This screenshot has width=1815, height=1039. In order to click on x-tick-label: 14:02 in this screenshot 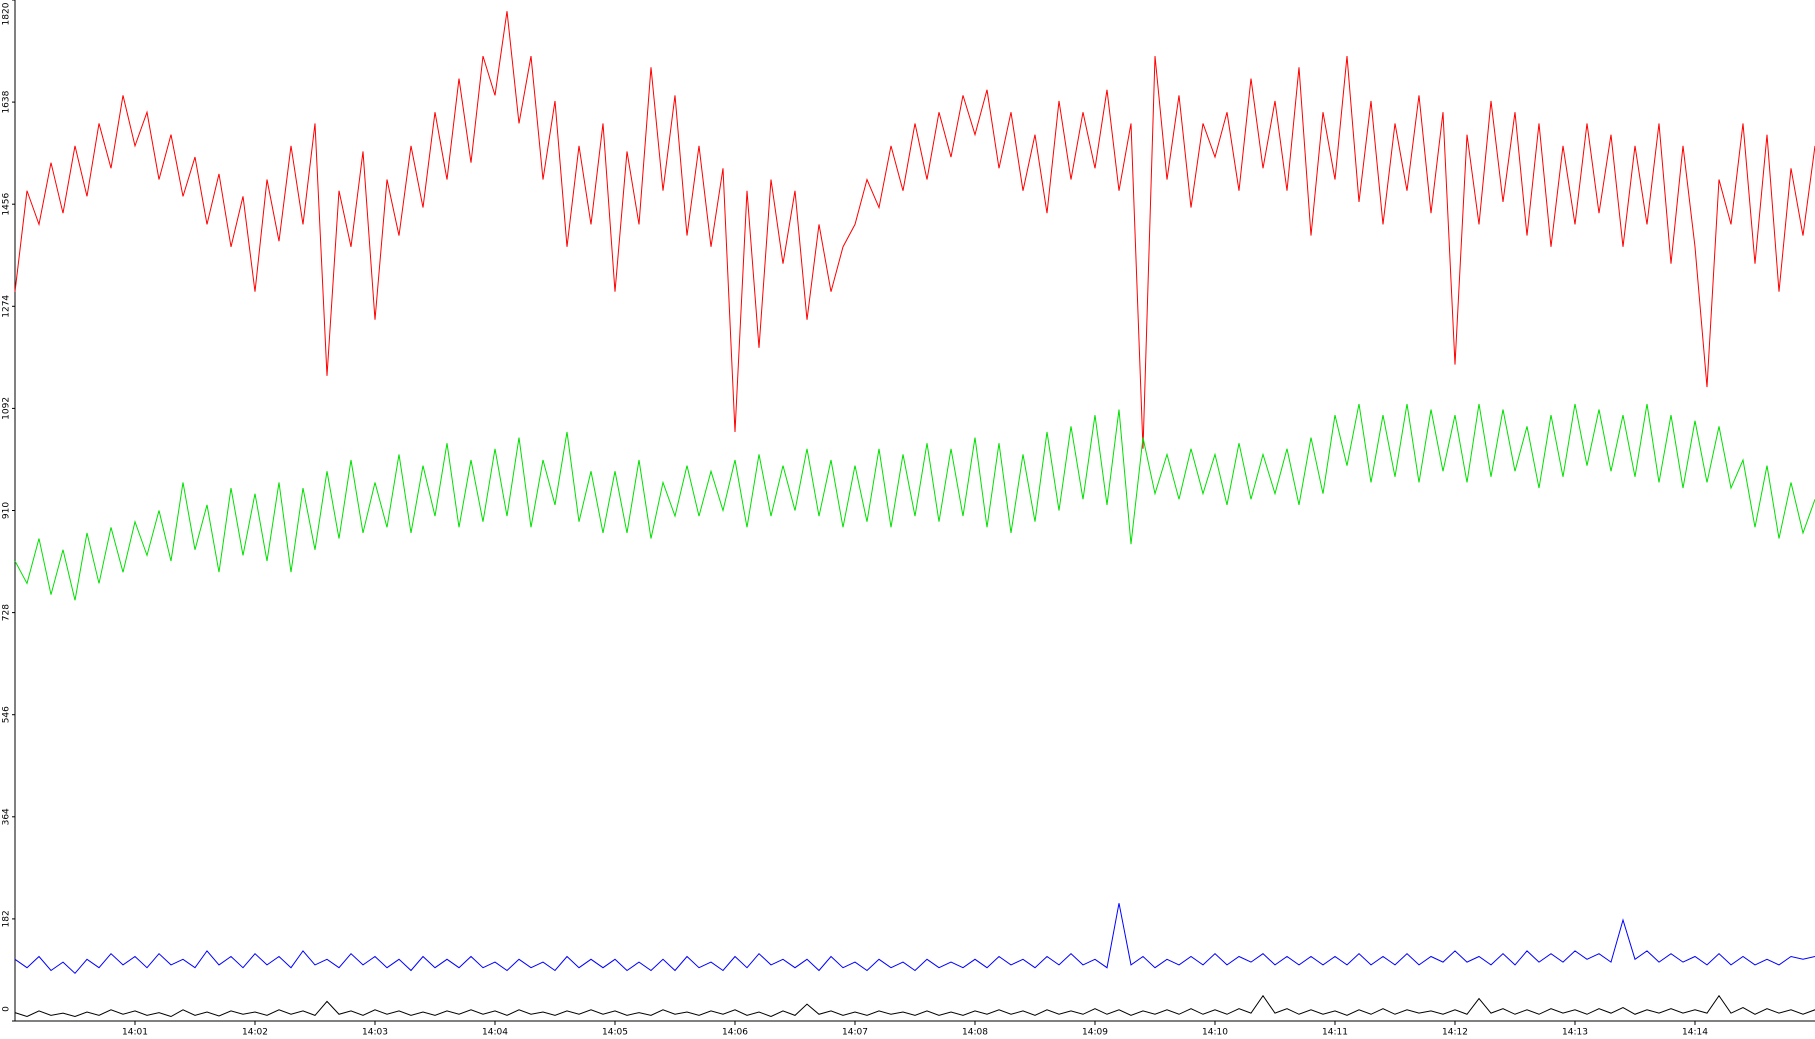, I will do `click(255, 1033)`.